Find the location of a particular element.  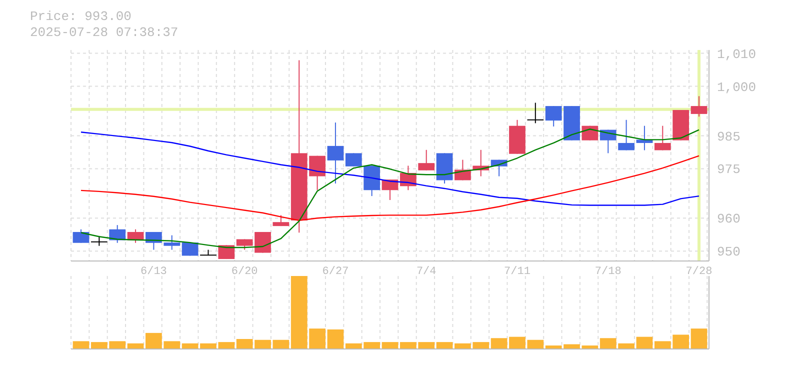

x-tick-label: 6/13 is located at coordinates (153, 272).